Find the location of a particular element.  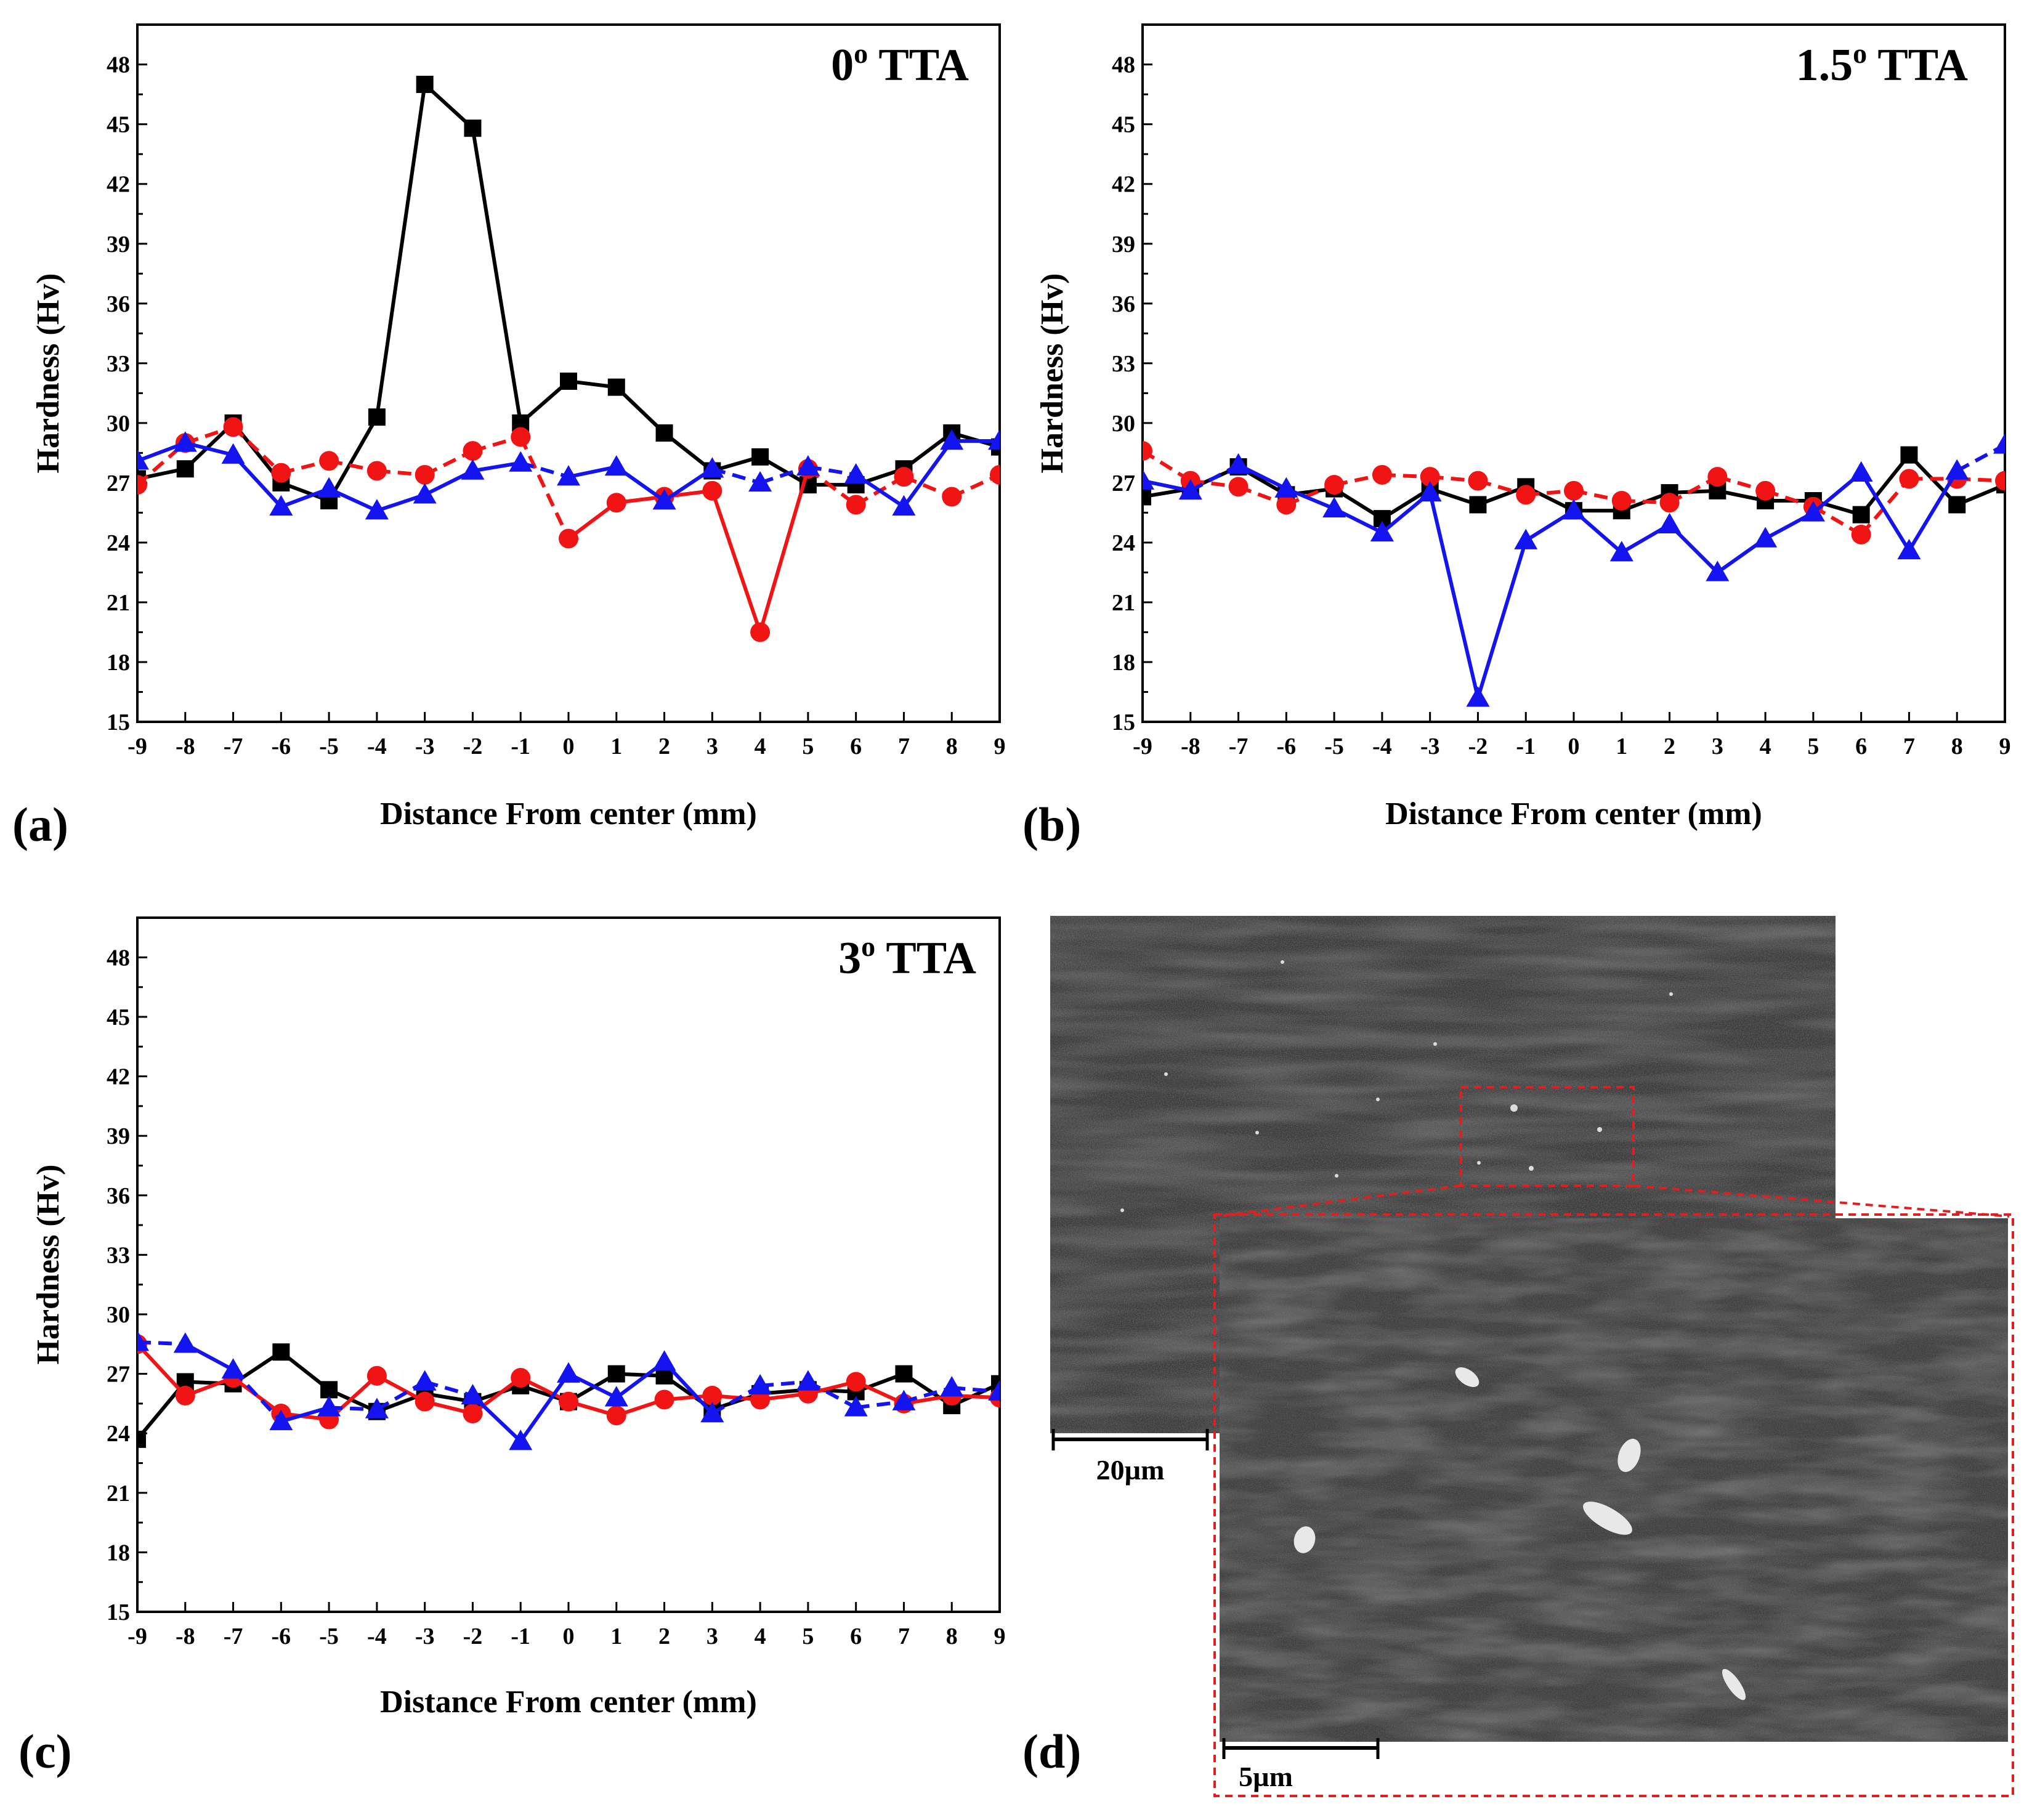

x-tick-label: 9 is located at coordinates (2005, 746).